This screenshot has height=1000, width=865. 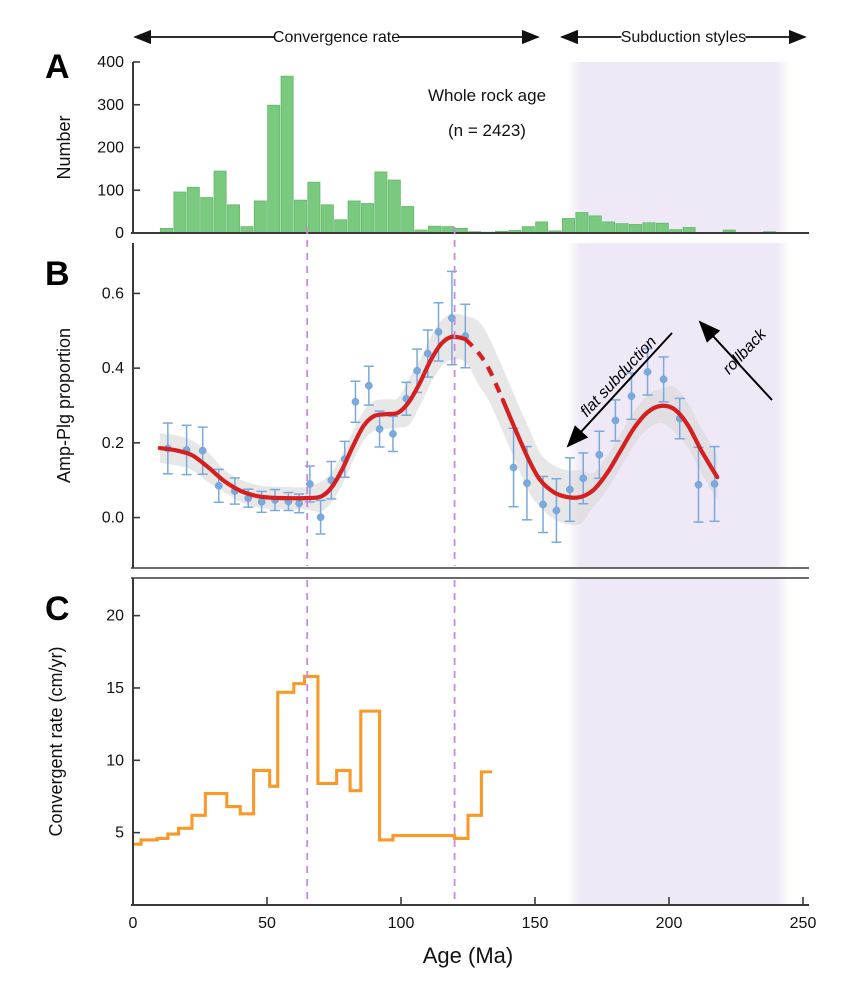 What do you see at coordinates (57, 274) in the screenshot?
I see `panel-b-letter: B` at bounding box center [57, 274].